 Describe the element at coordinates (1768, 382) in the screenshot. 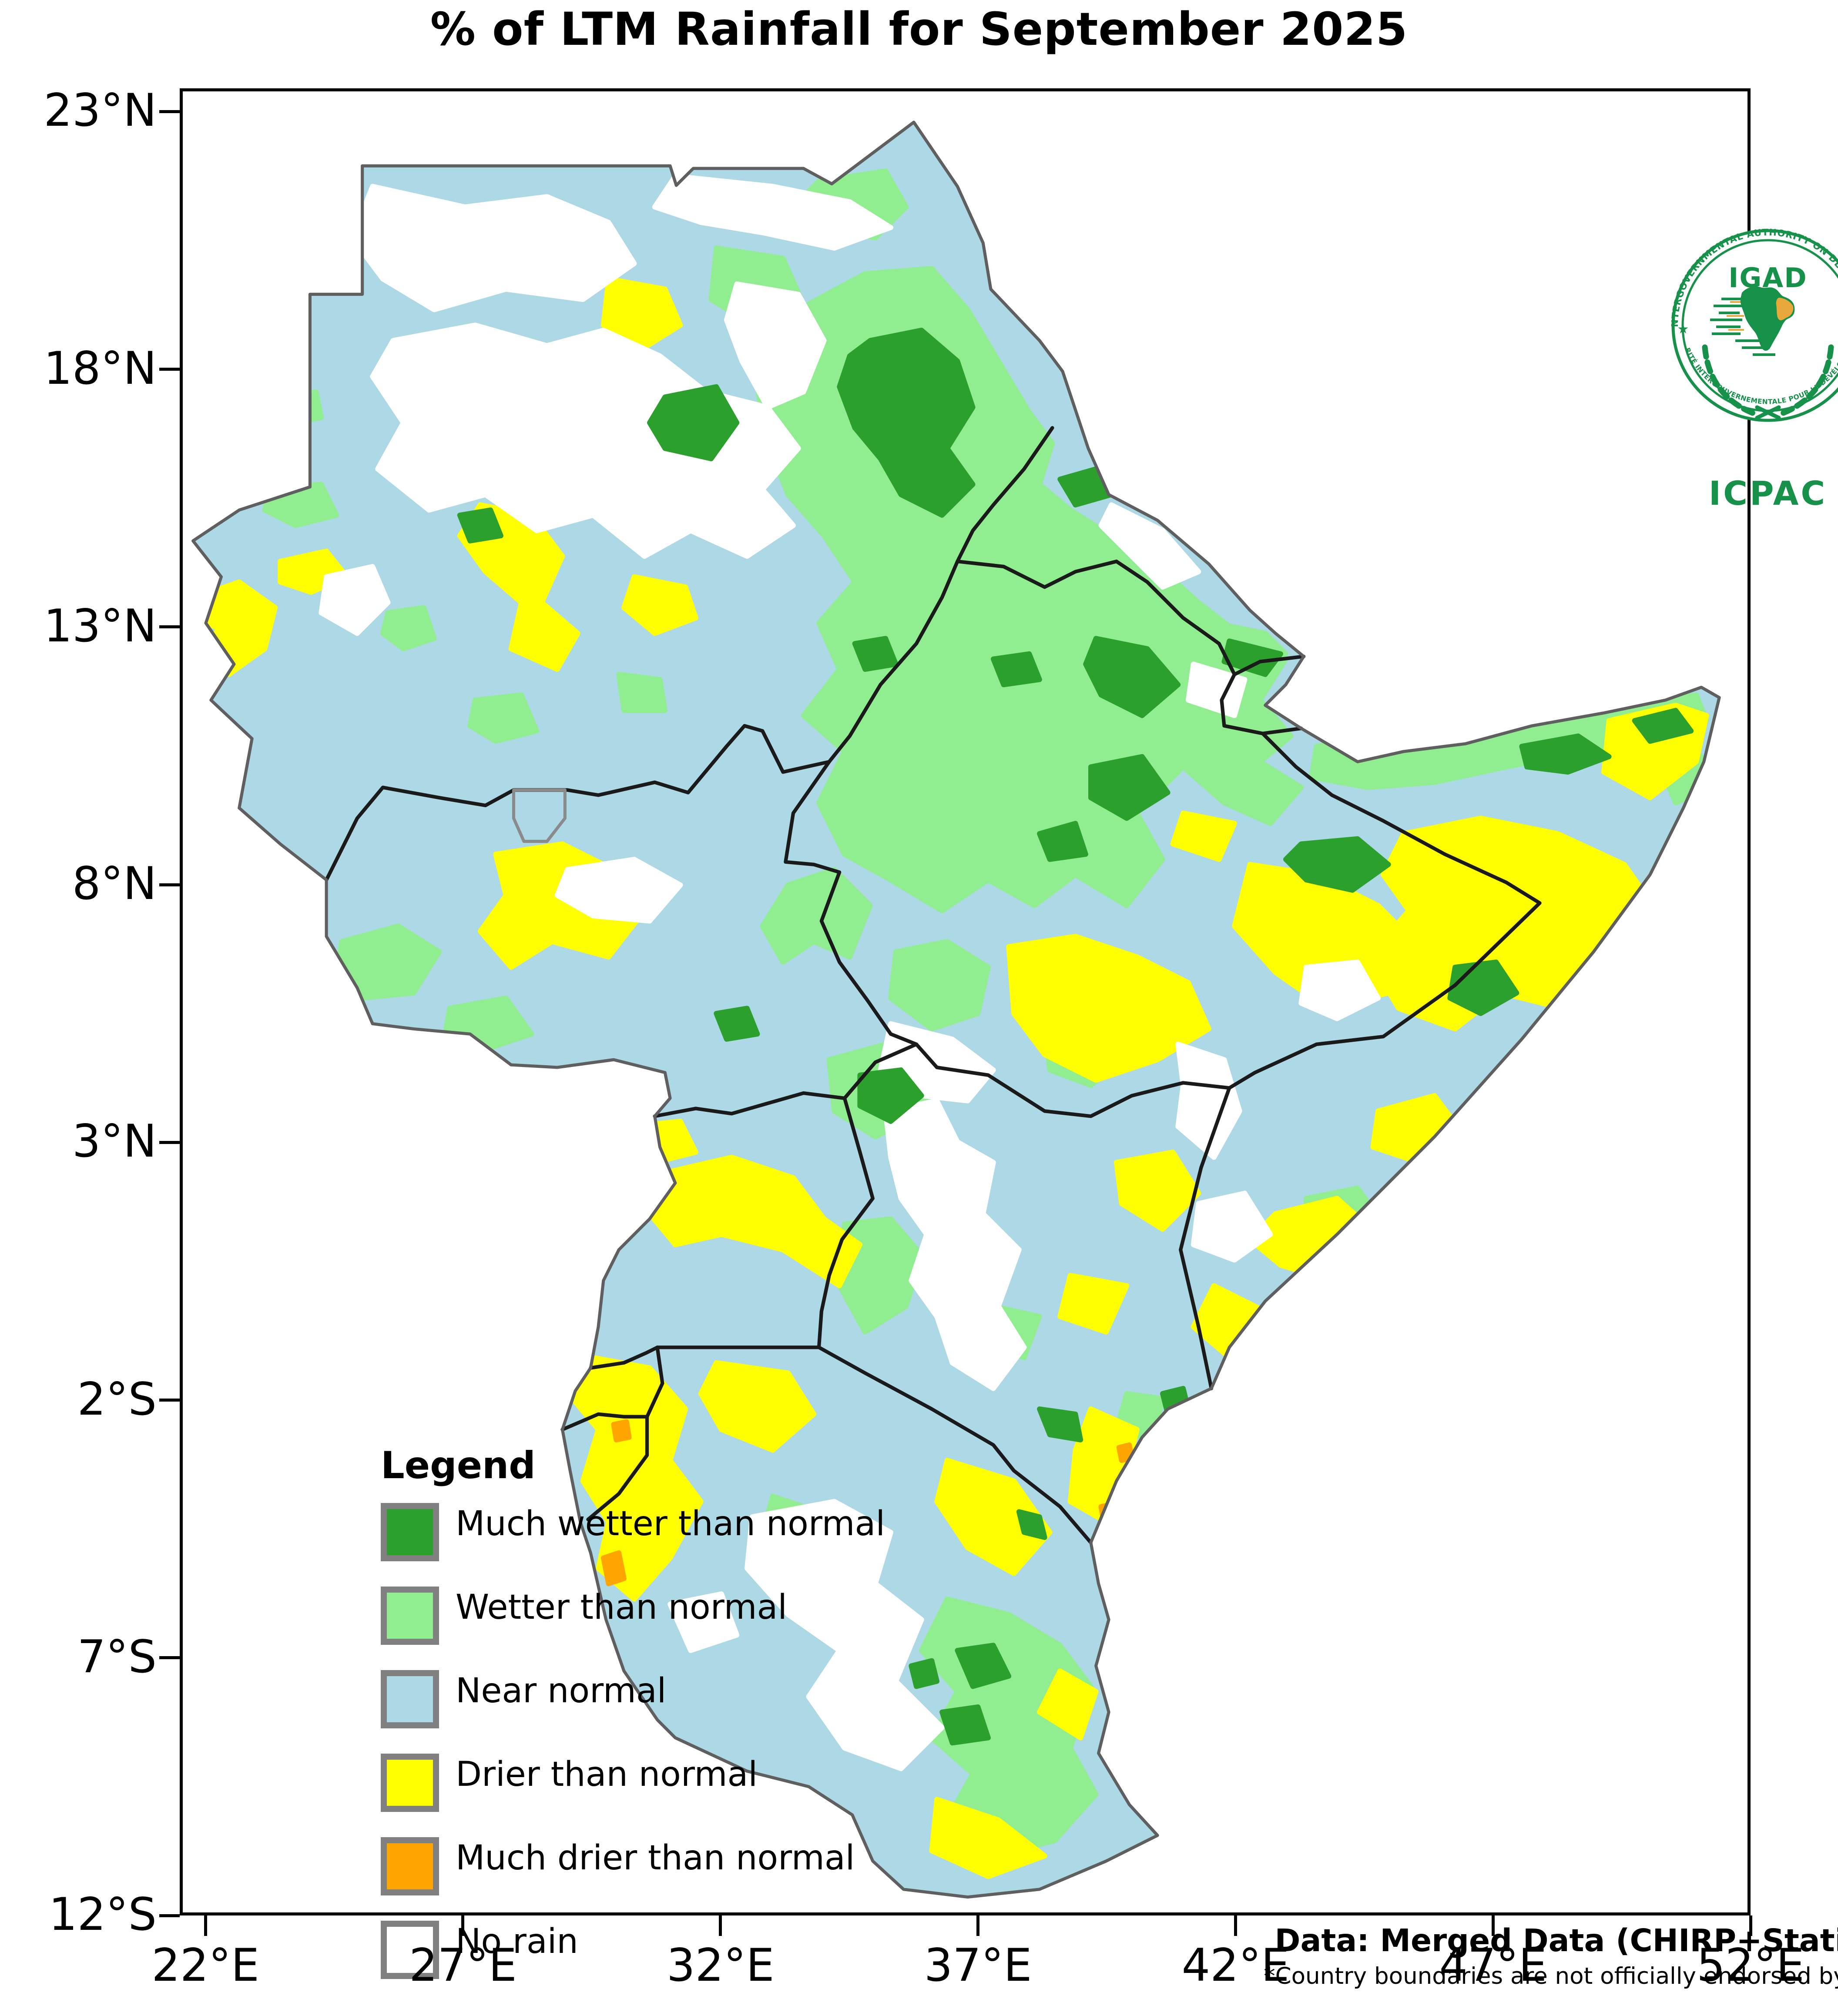

I see `logo-laurel-wreath` at that location.